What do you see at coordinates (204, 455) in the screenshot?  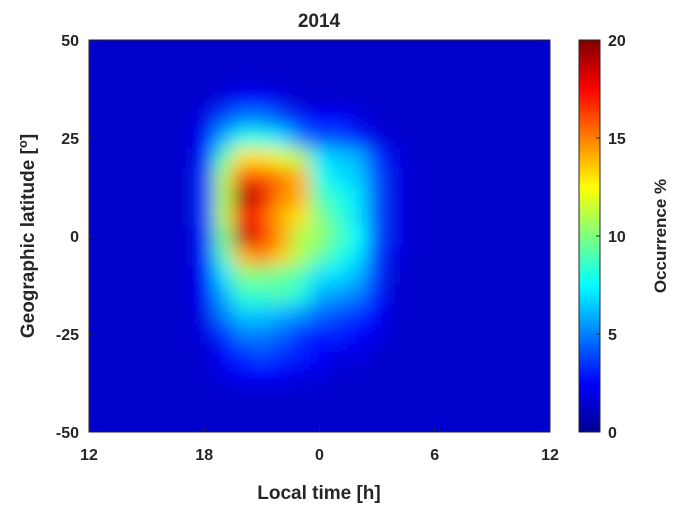 I see `x-tick-label: 18` at bounding box center [204, 455].